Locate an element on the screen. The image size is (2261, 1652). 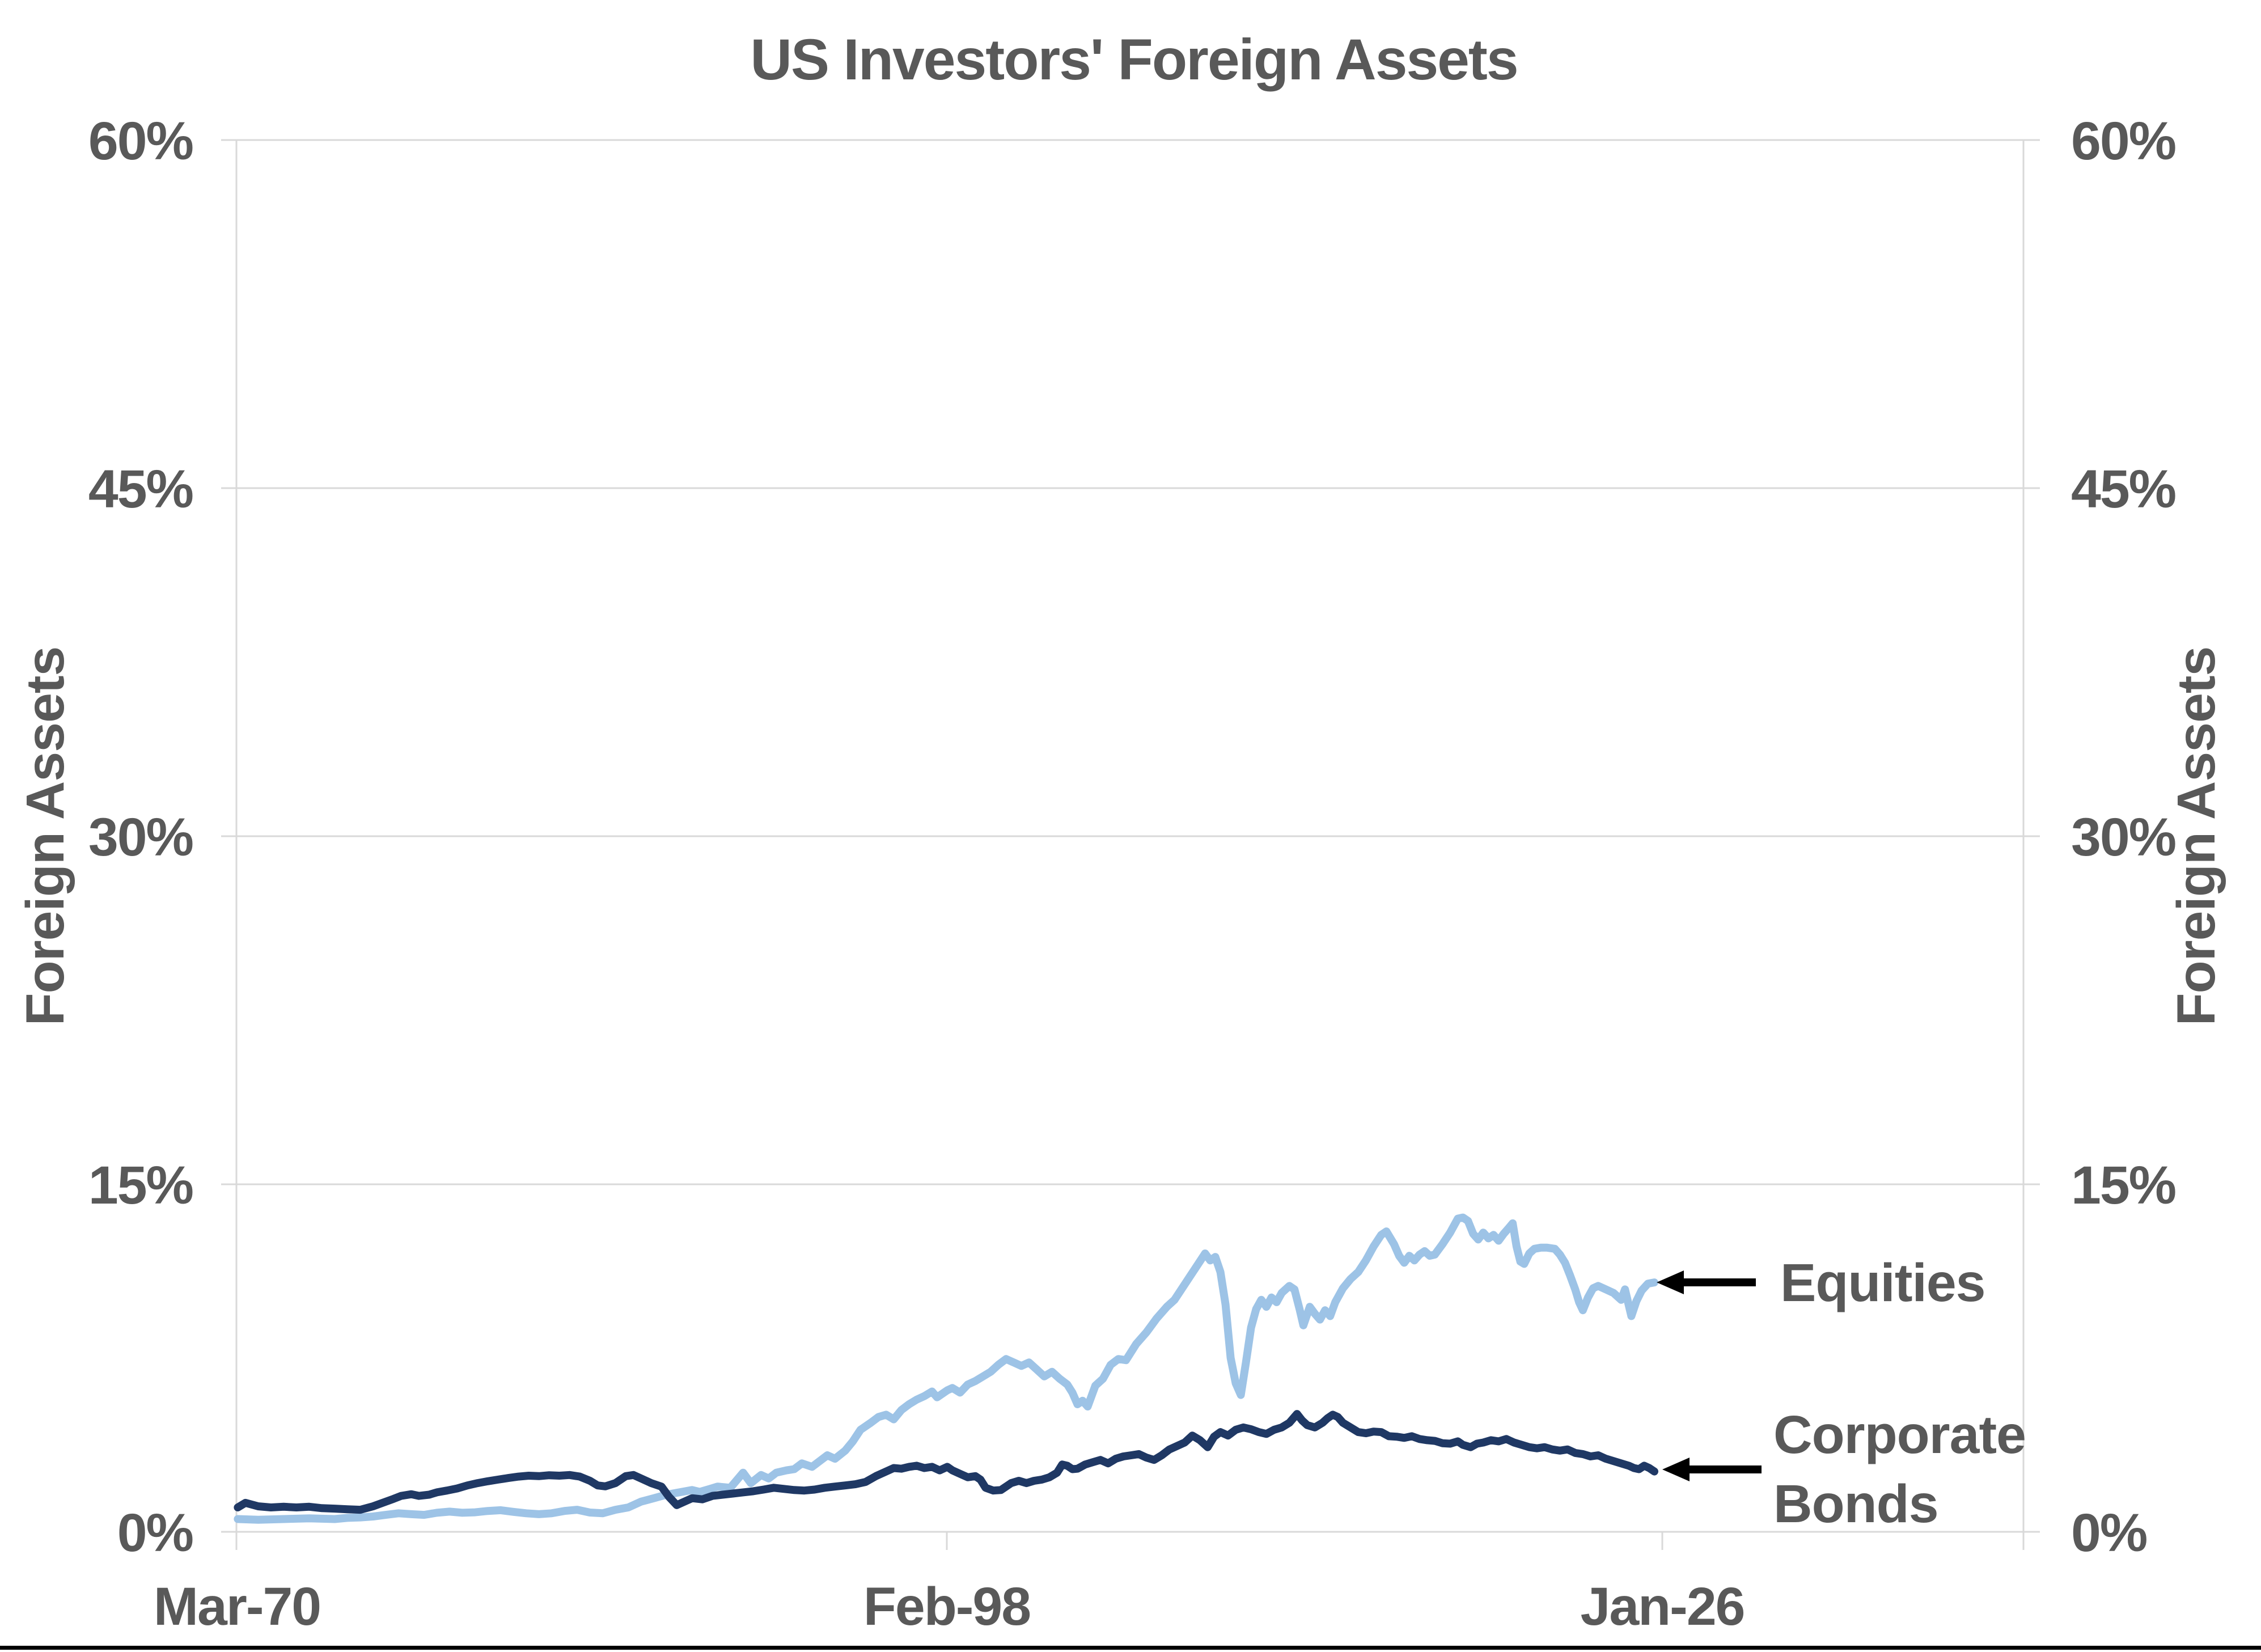
y-left-label-15: 15% is located at coordinates (140, 1185).